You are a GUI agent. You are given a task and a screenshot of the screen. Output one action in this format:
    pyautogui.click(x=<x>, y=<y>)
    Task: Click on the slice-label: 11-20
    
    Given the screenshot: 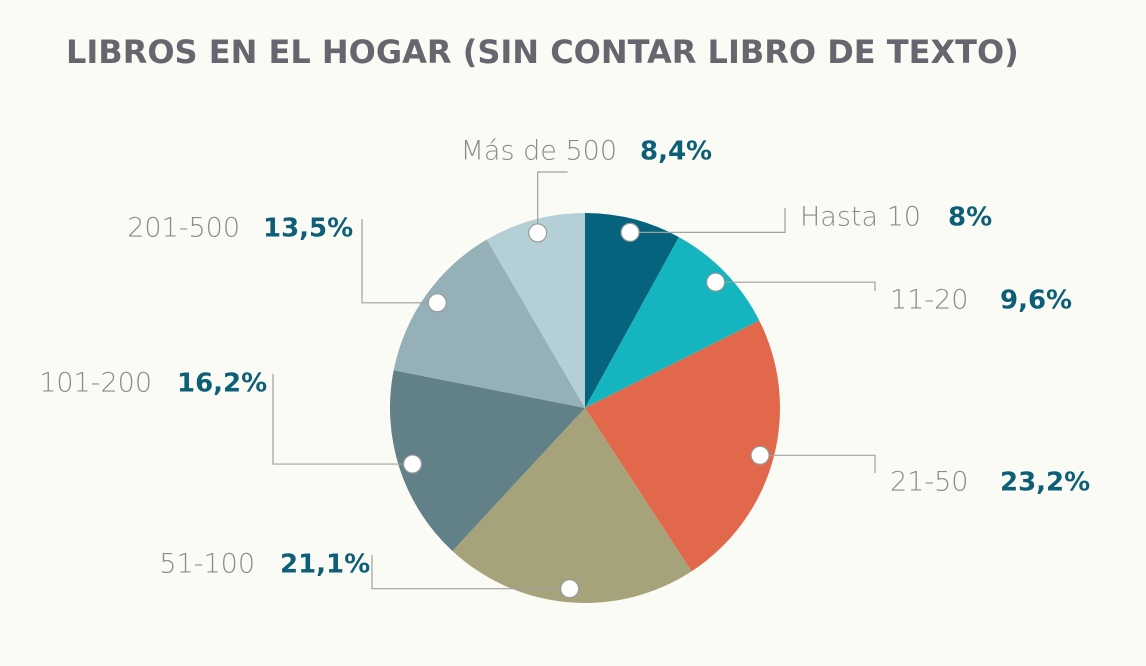 What is the action you would take?
    pyautogui.click(x=929, y=300)
    